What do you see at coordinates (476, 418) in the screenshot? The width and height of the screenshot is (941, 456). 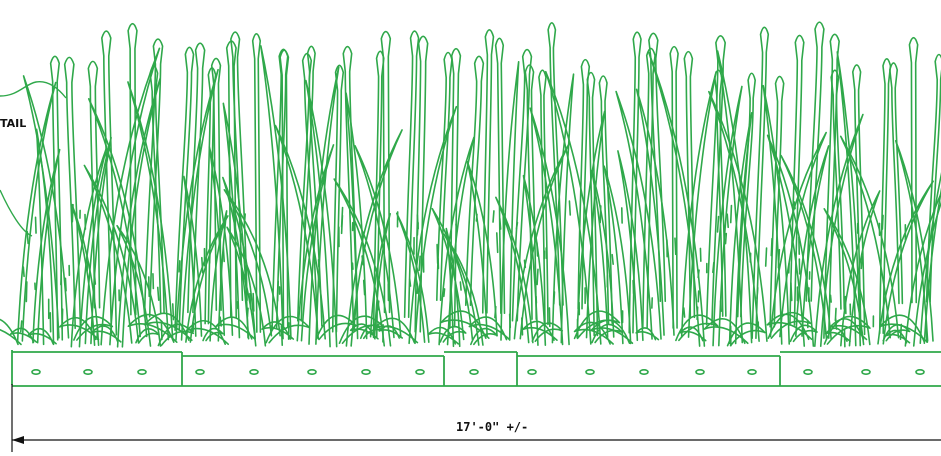 I see `overall-dimension: 17'-0" +/-` at bounding box center [476, 418].